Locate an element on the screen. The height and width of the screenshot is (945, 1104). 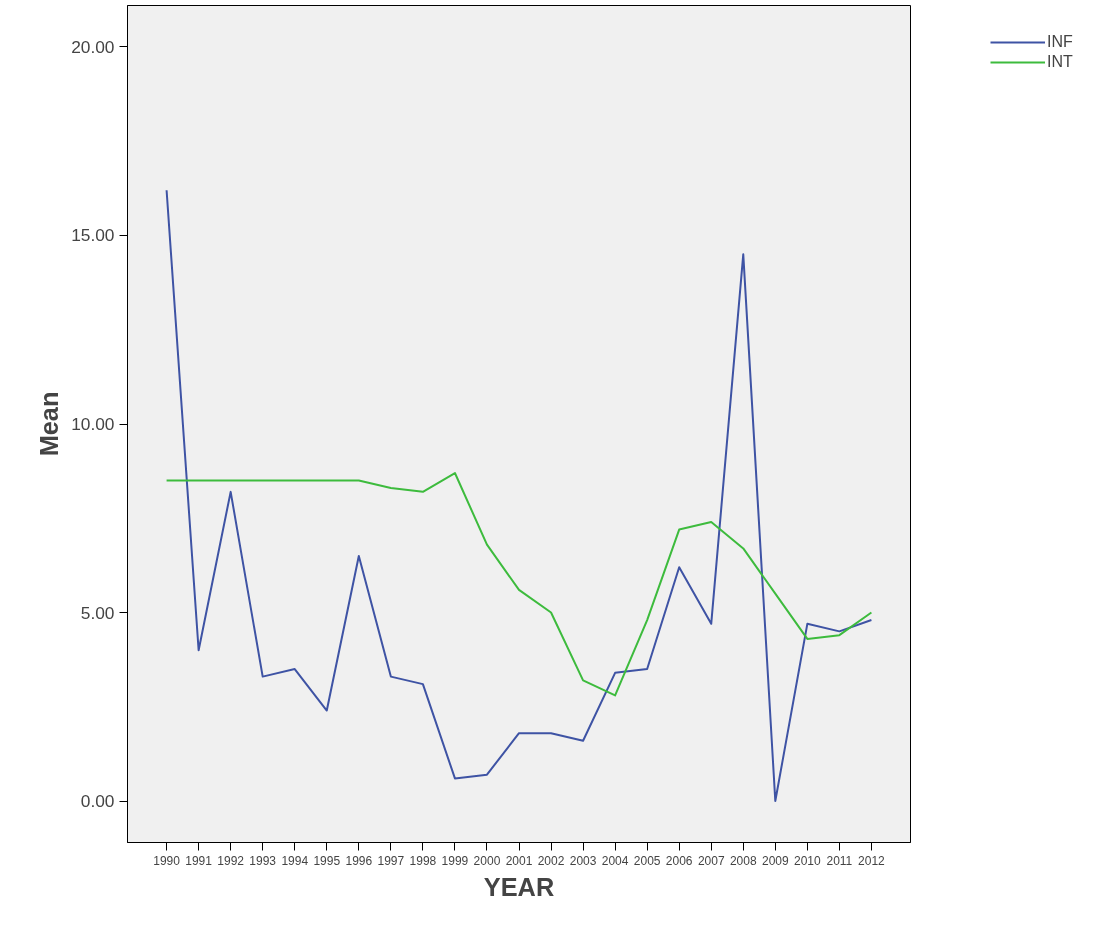
x-tick-label: 1998 is located at coordinates (423, 860).